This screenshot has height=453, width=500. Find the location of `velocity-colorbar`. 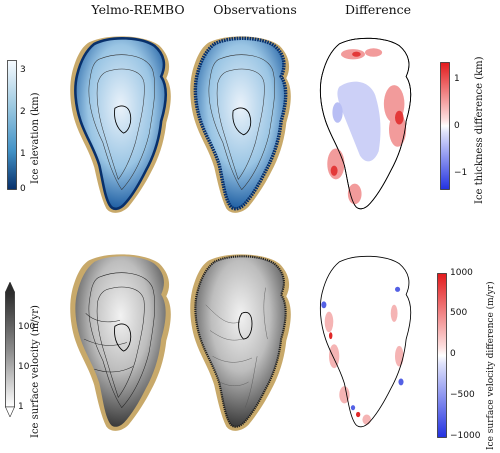

velocity-colorbar is located at coordinates (10, 349).